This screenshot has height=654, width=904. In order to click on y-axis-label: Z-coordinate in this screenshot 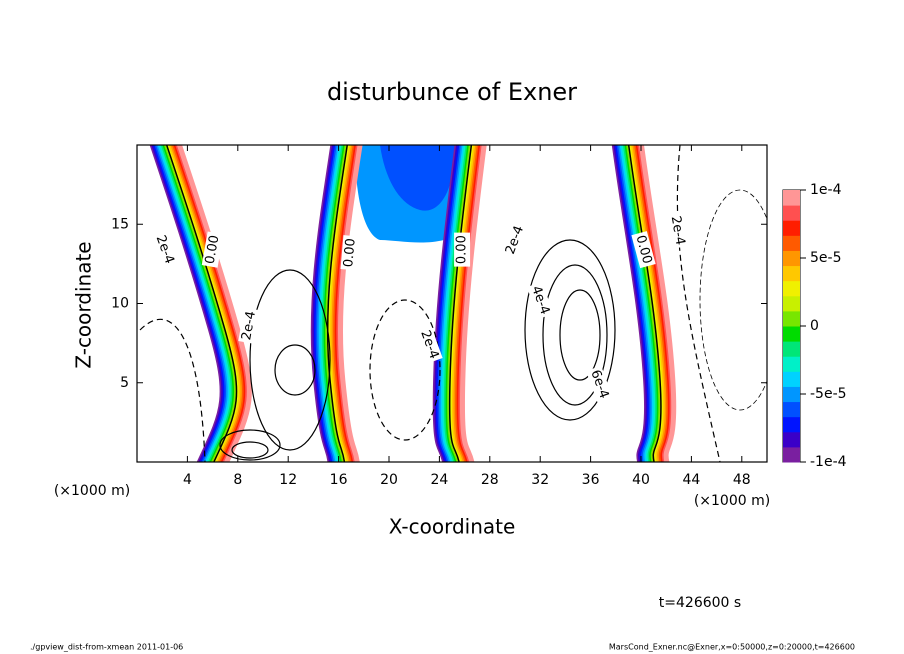, I will do `click(84, 304)`.